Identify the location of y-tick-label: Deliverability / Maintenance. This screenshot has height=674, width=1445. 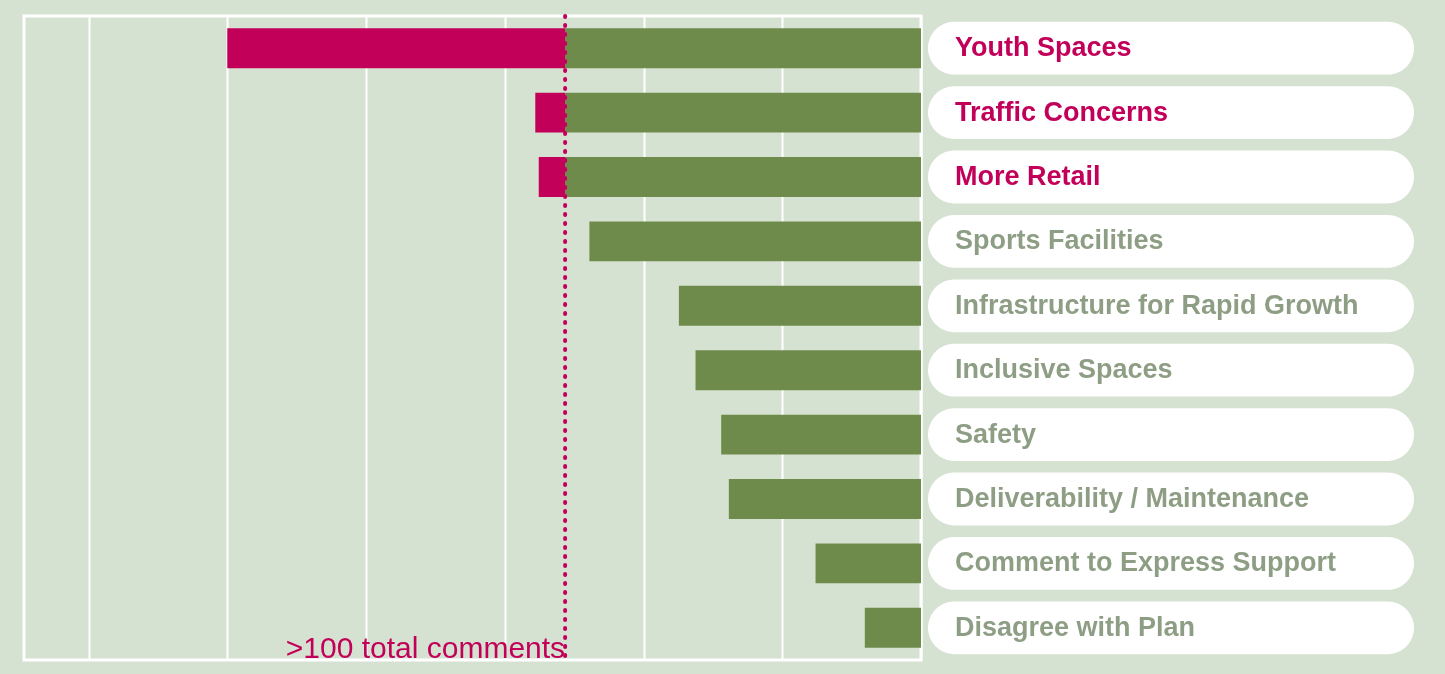
(1132, 498).